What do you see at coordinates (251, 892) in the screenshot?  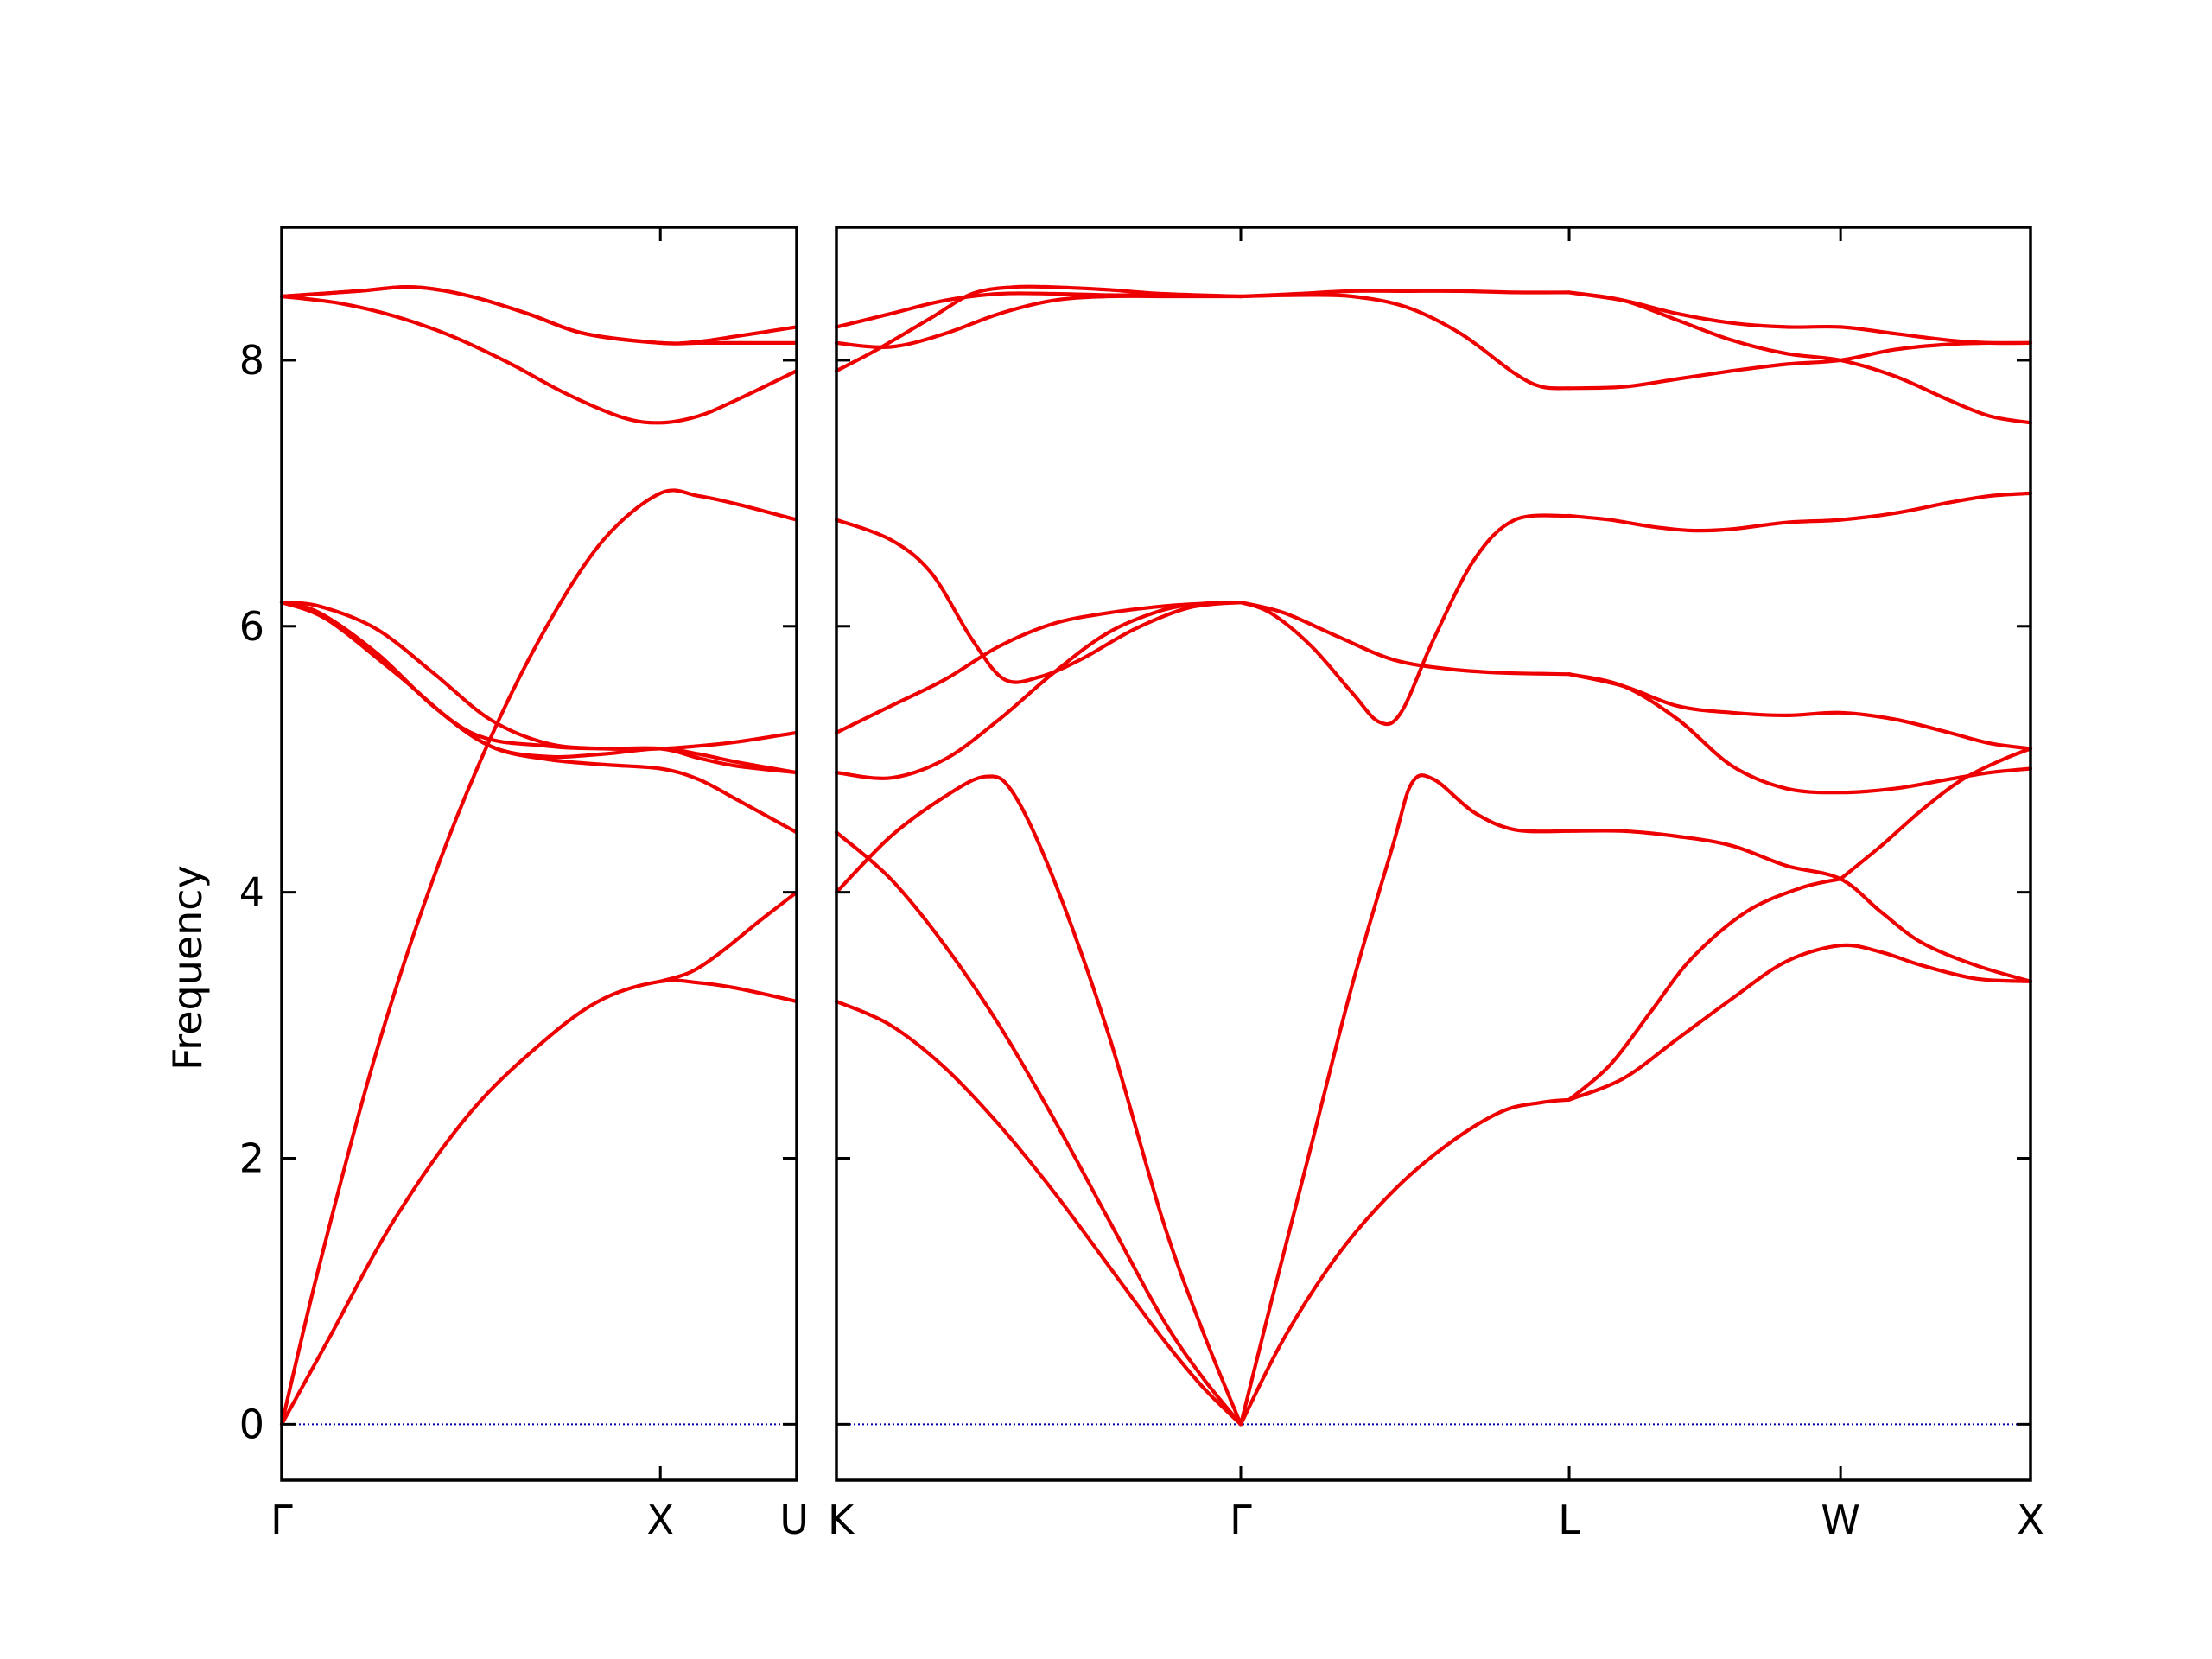 I see `y-tick-label: 4` at bounding box center [251, 892].